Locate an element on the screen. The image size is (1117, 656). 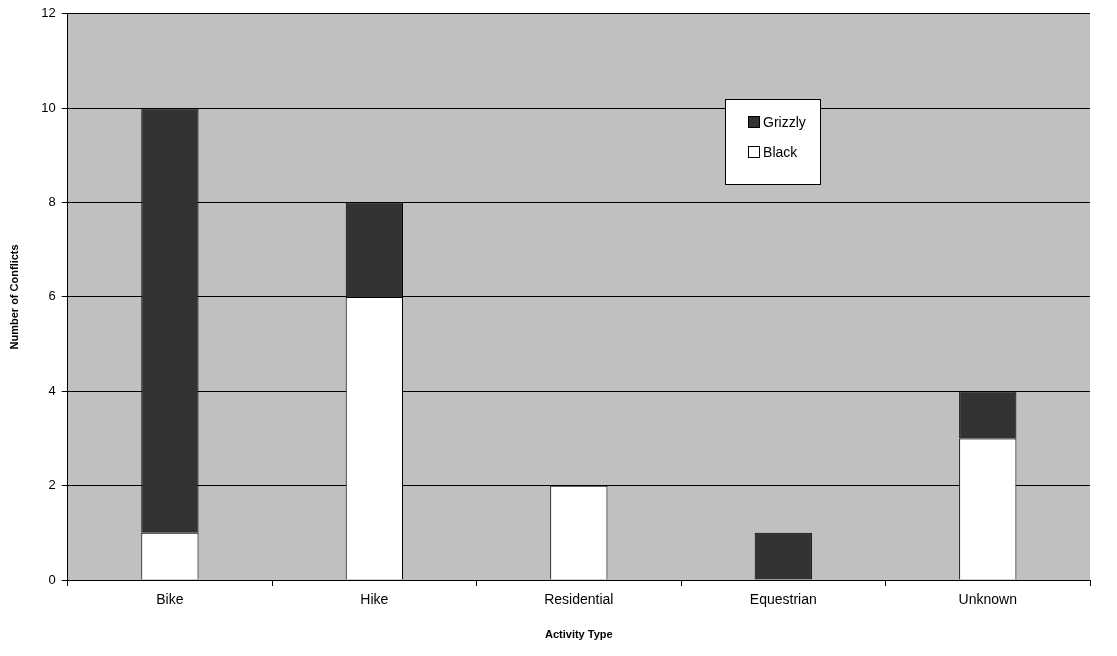
x-tick-label: Unknown is located at coordinates (987, 599).